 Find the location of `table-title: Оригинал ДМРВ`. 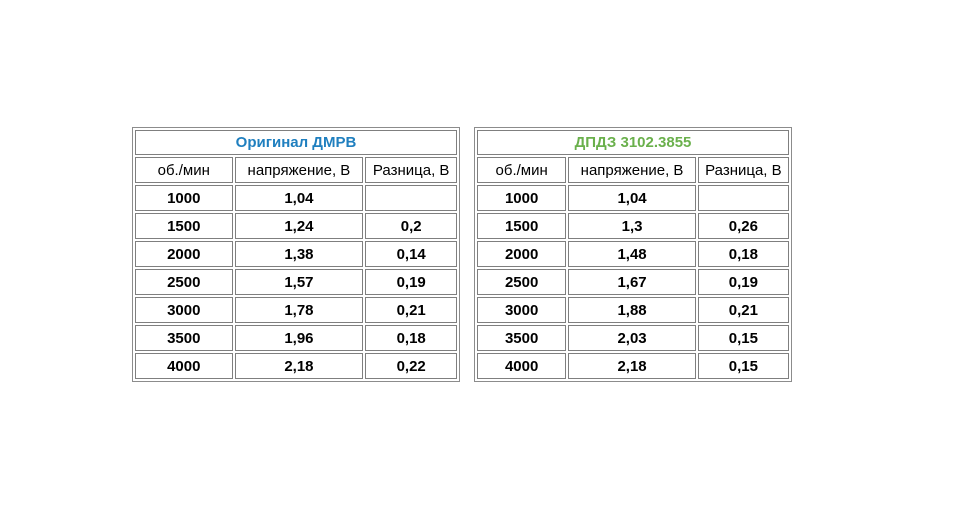

table-title: Оригинал ДМРВ is located at coordinates (296, 142).